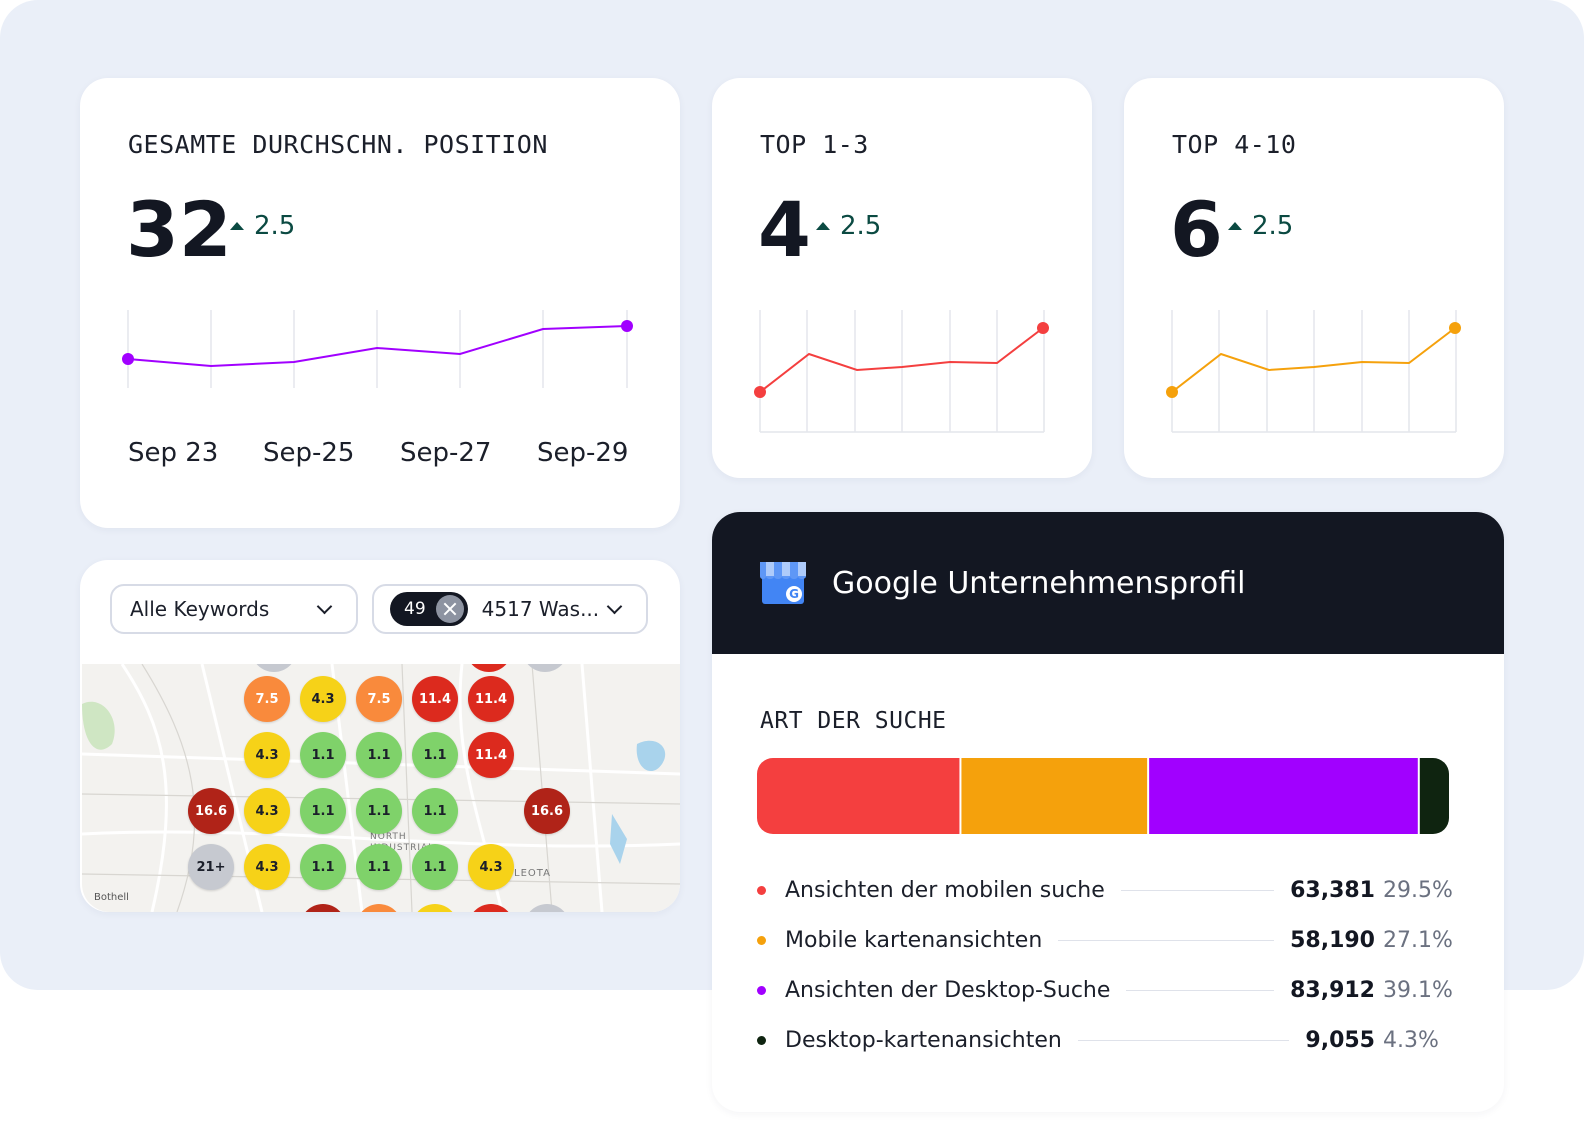 The height and width of the screenshot is (1130, 1584). I want to click on top-1-3-line, so click(901, 360).